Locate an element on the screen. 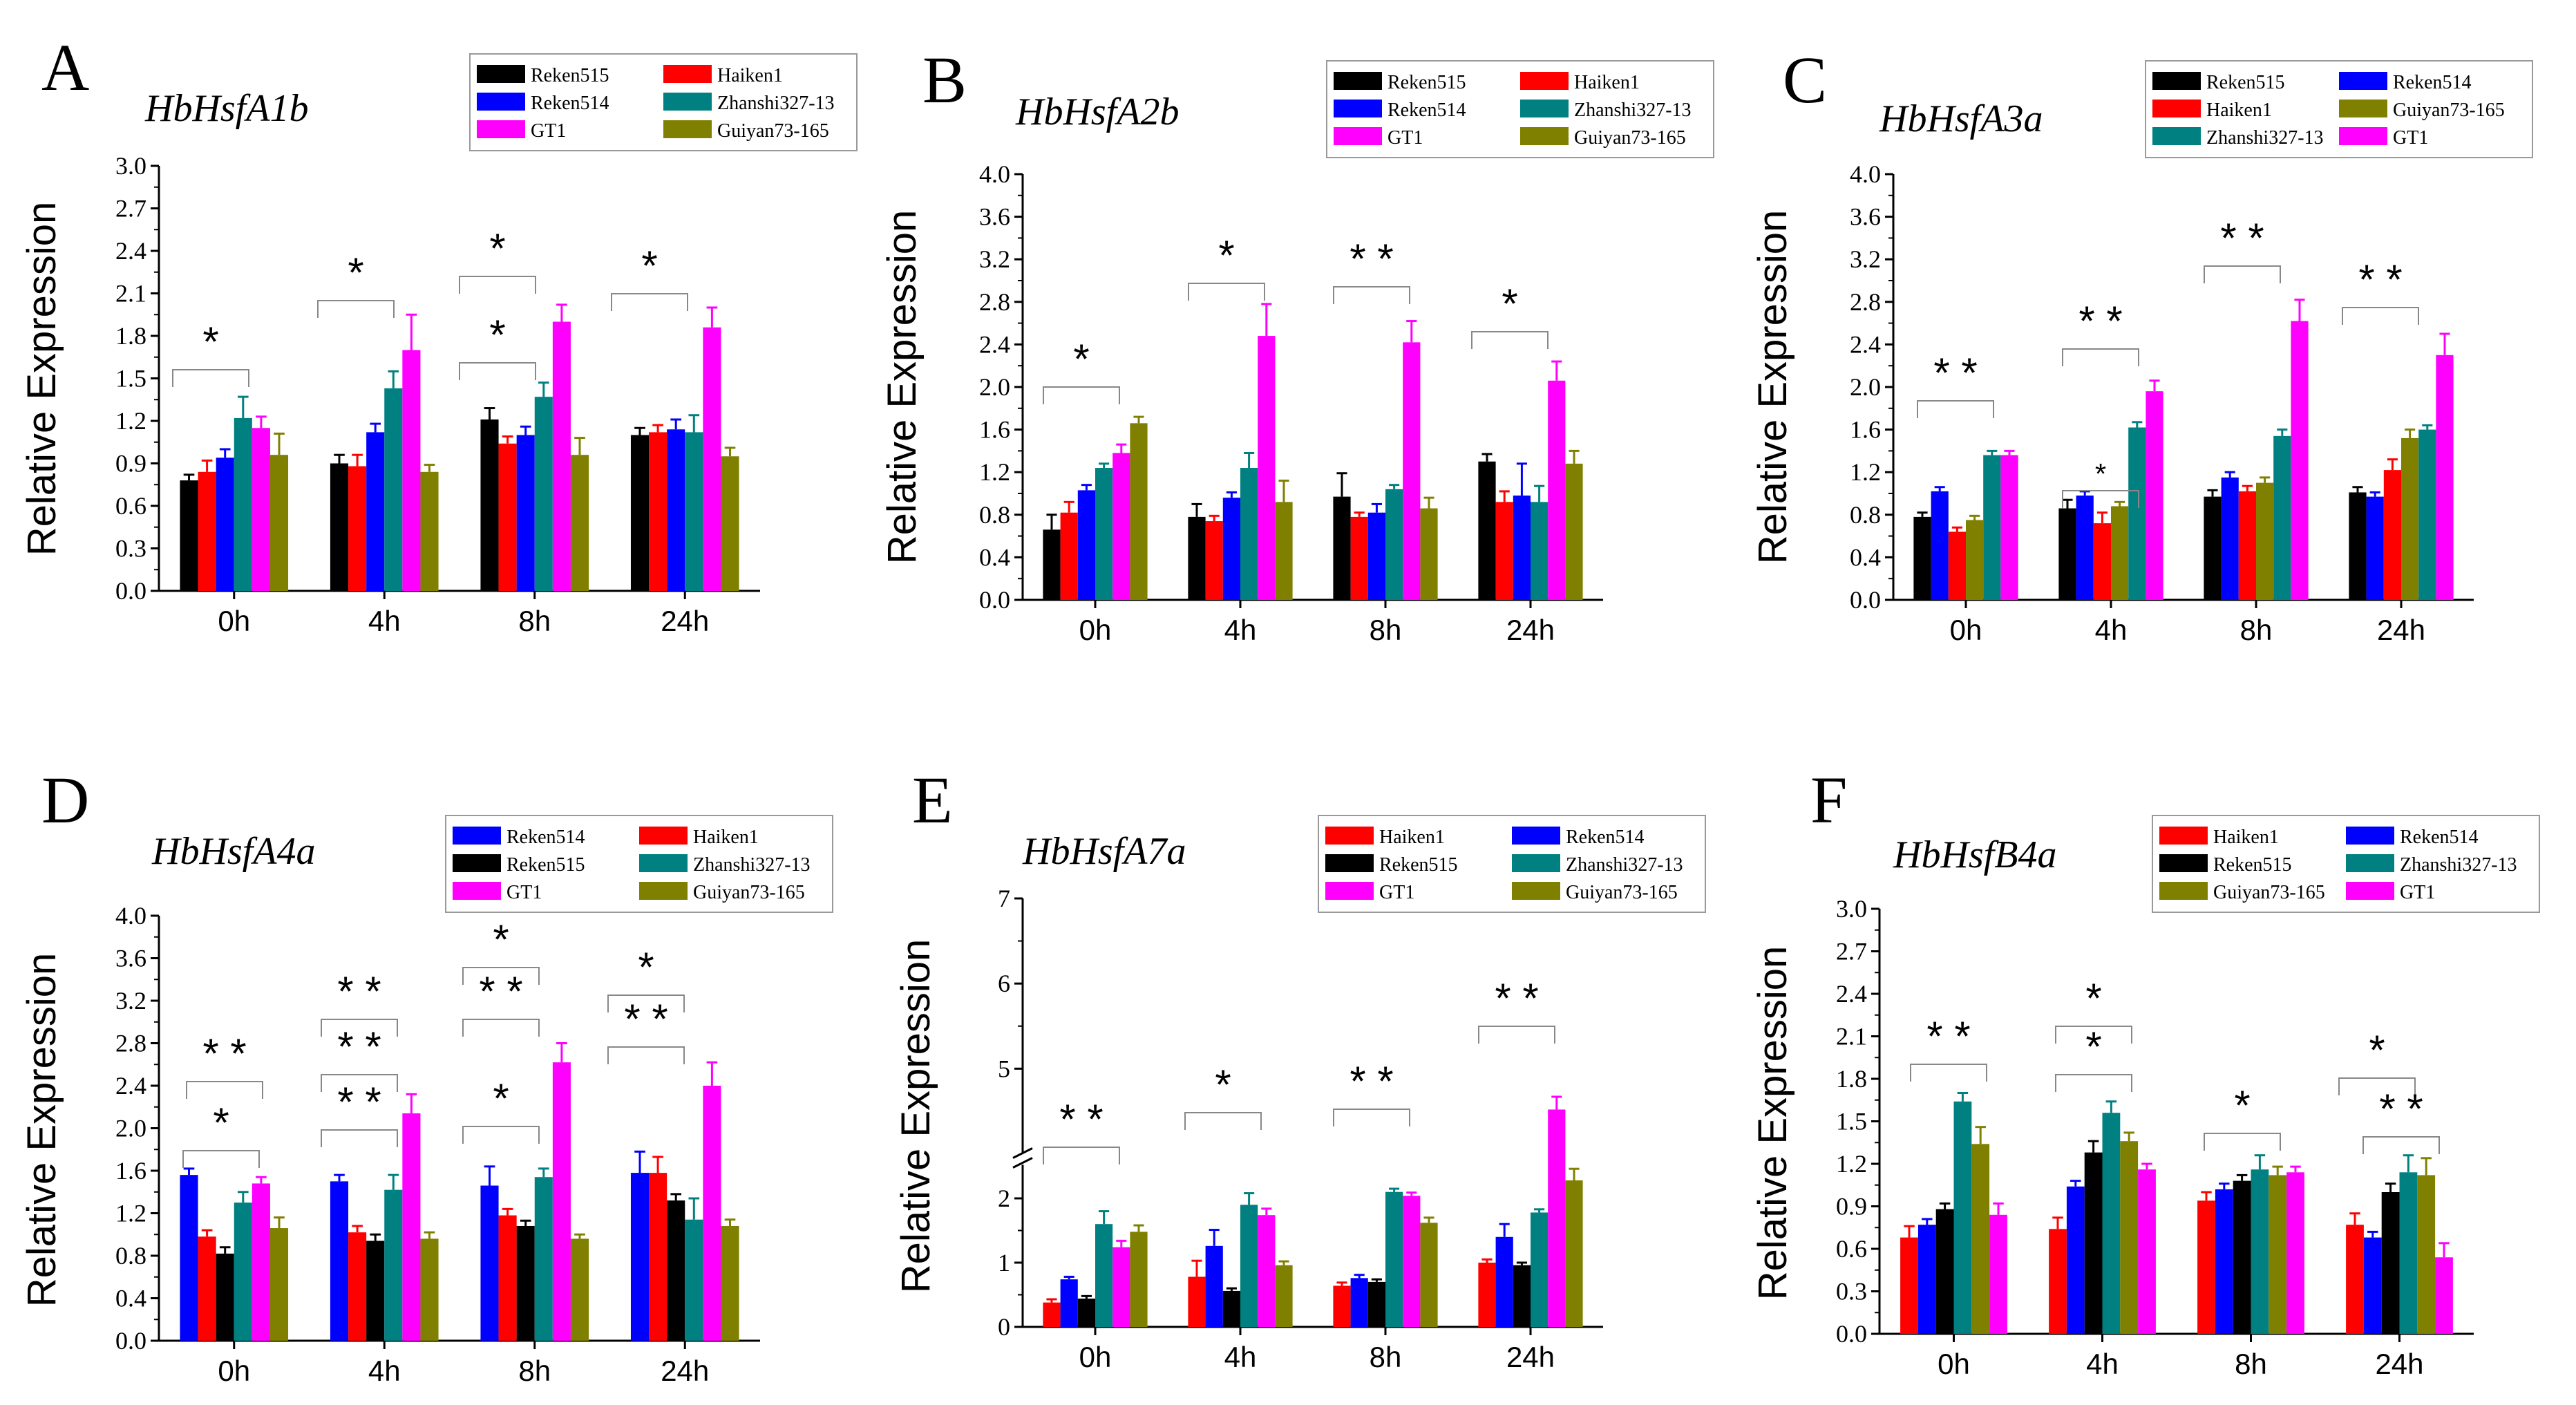 The height and width of the screenshot is (1405, 2576). legend-swatch-Haiken1 is located at coordinates (2183, 836).